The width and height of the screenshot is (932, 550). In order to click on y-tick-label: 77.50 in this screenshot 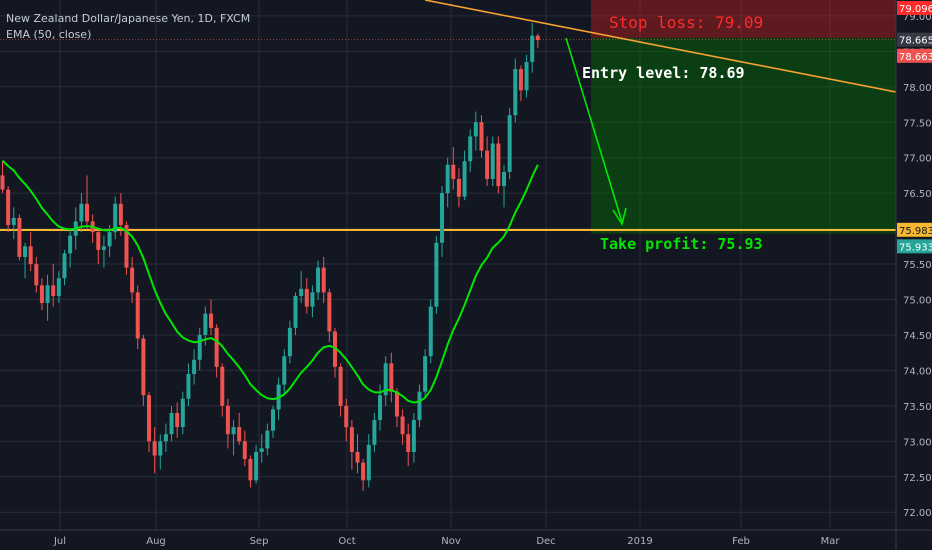, I will do `click(917, 123)`.